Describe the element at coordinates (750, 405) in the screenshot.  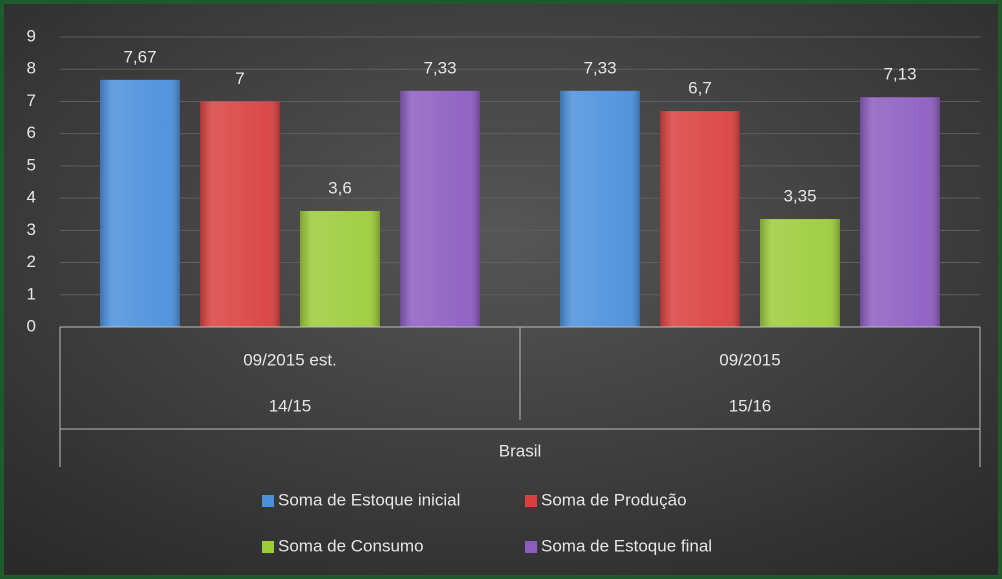
I see `x-subtick-label: 15/16` at that location.